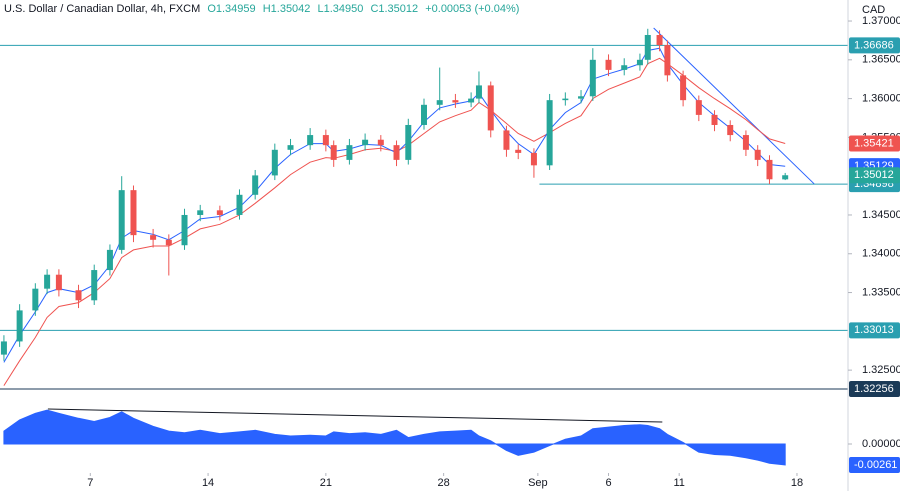  I want to click on ma-value-label: 1.35421, so click(874, 143).